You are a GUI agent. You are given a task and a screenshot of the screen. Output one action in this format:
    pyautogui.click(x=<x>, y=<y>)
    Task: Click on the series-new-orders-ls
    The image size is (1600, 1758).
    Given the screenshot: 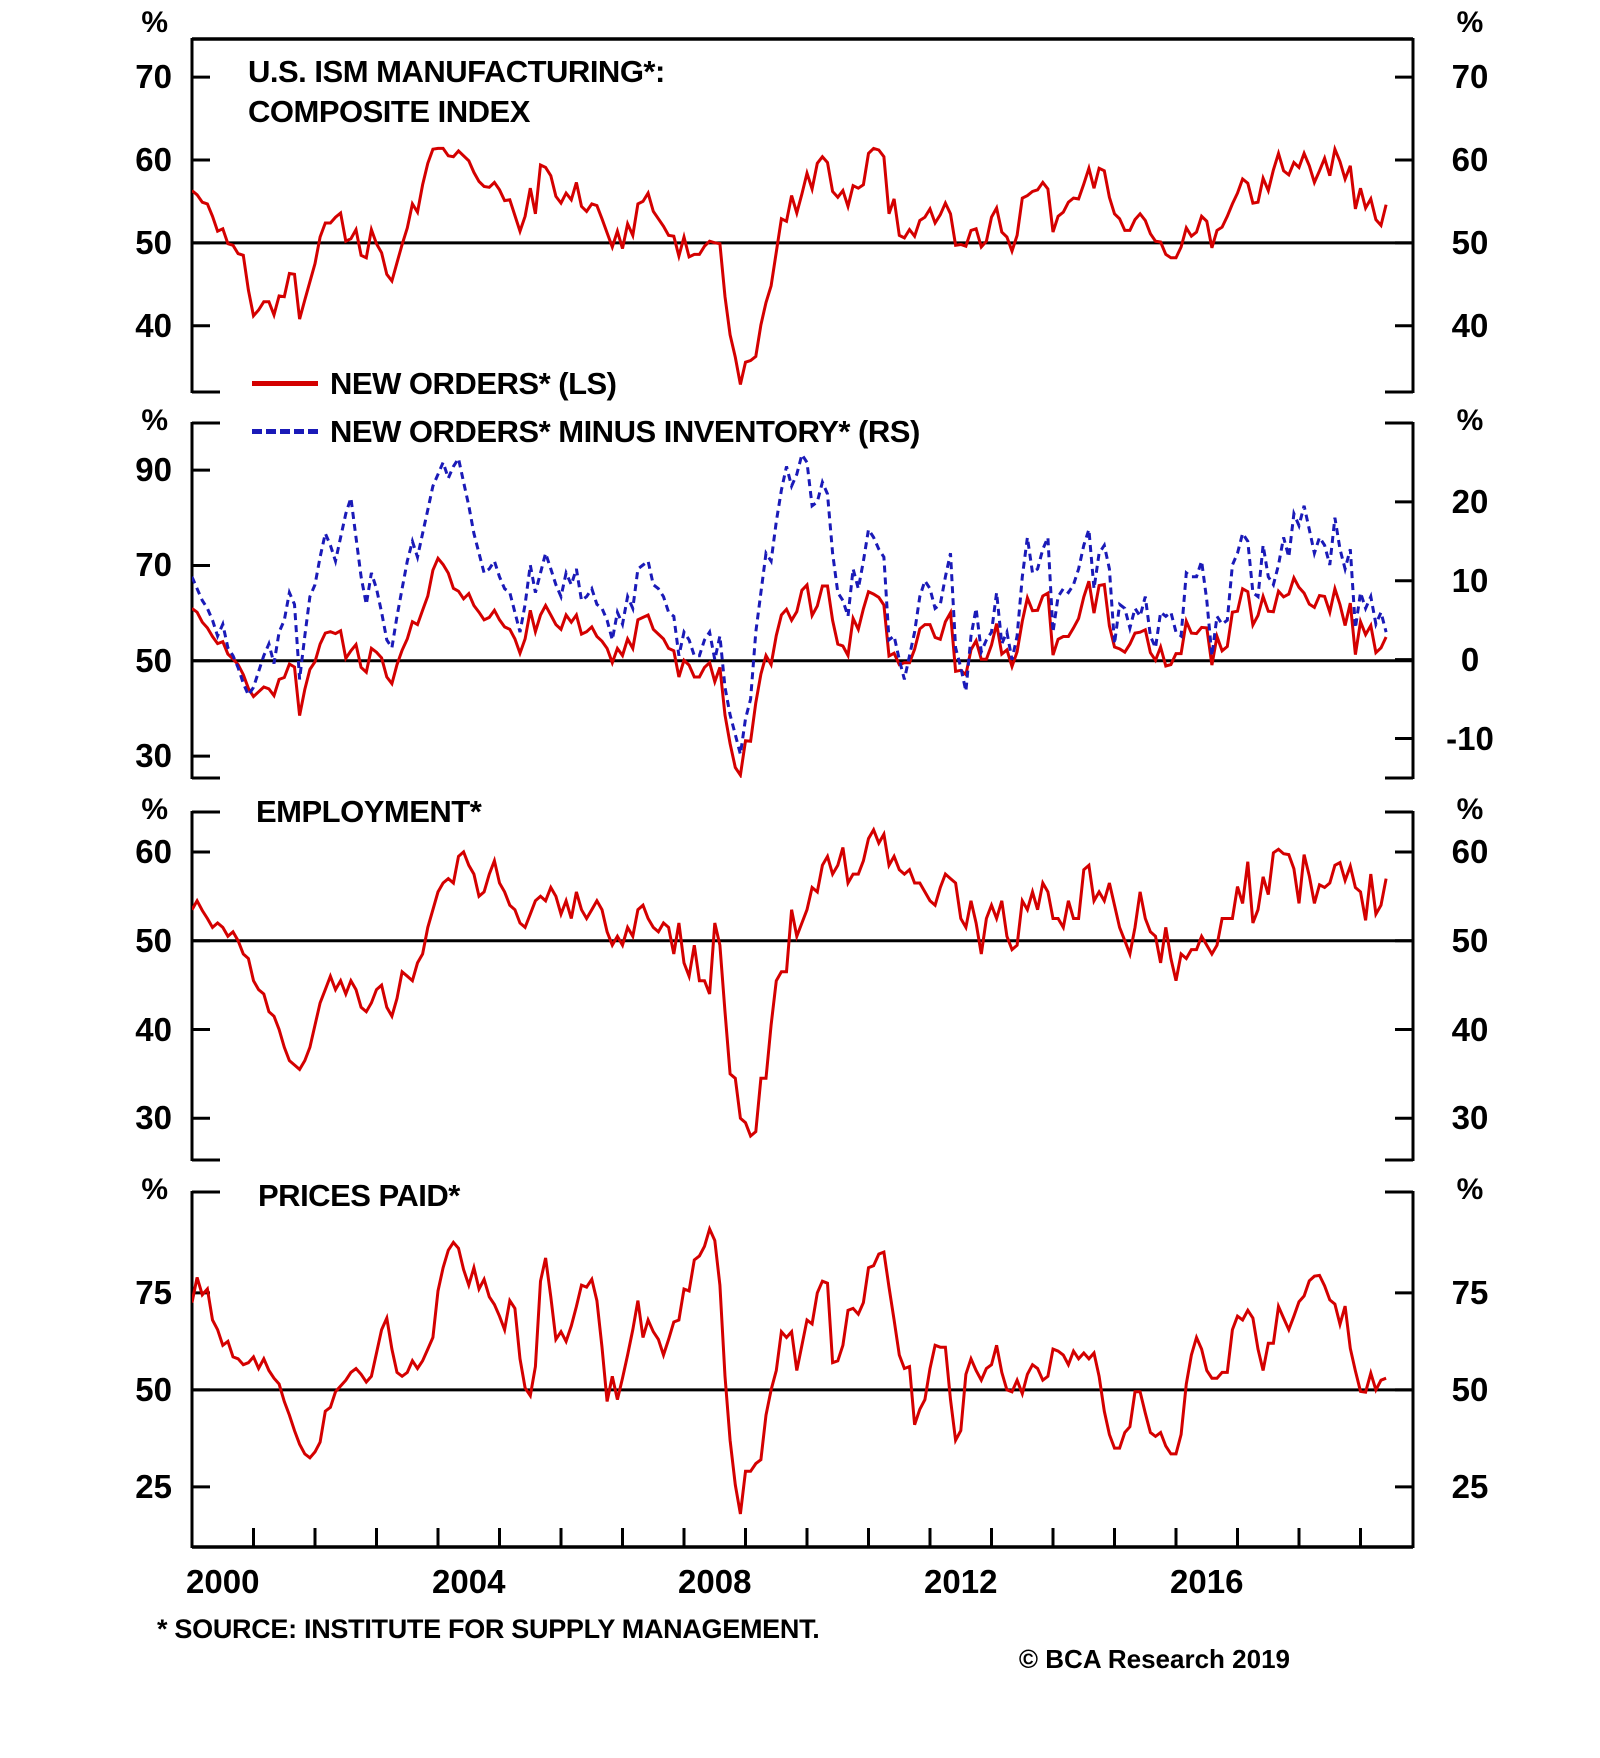 What is the action you would take?
    pyautogui.click(x=790, y=666)
    